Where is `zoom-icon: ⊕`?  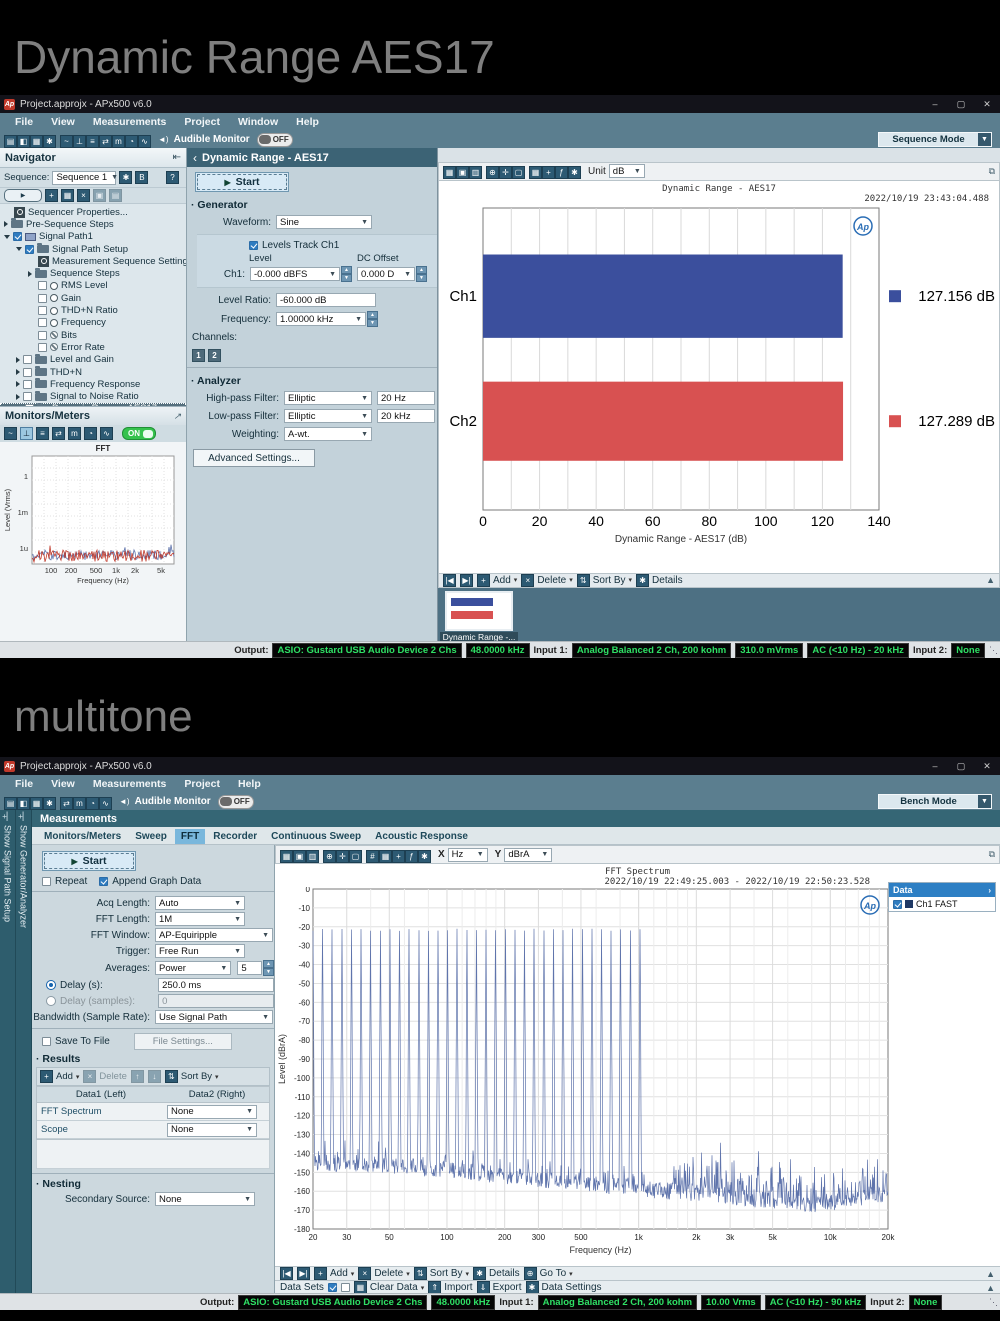 zoom-icon: ⊕ is located at coordinates (329, 856).